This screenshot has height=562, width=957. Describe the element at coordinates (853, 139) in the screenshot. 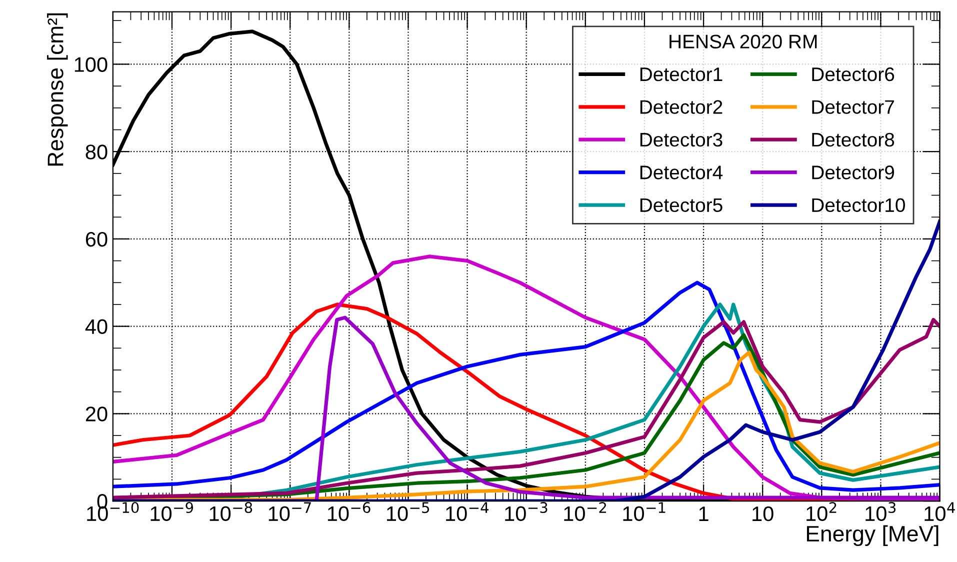

I see `legend-label: Detector8` at that location.